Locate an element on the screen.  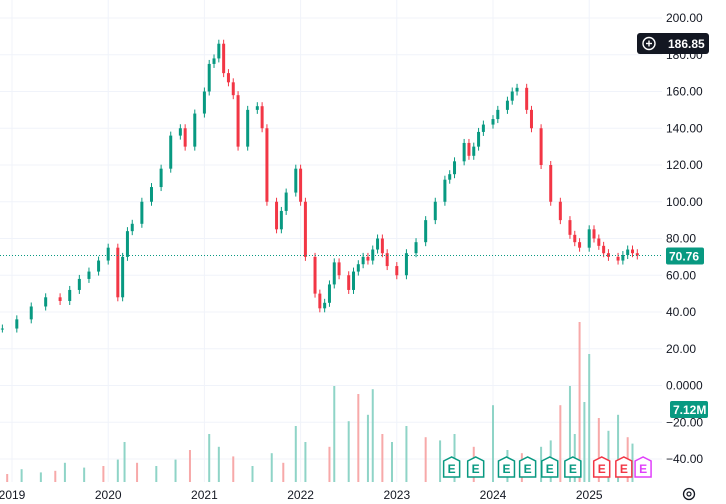
earnings-marker-shape is located at coordinates (624, 467).